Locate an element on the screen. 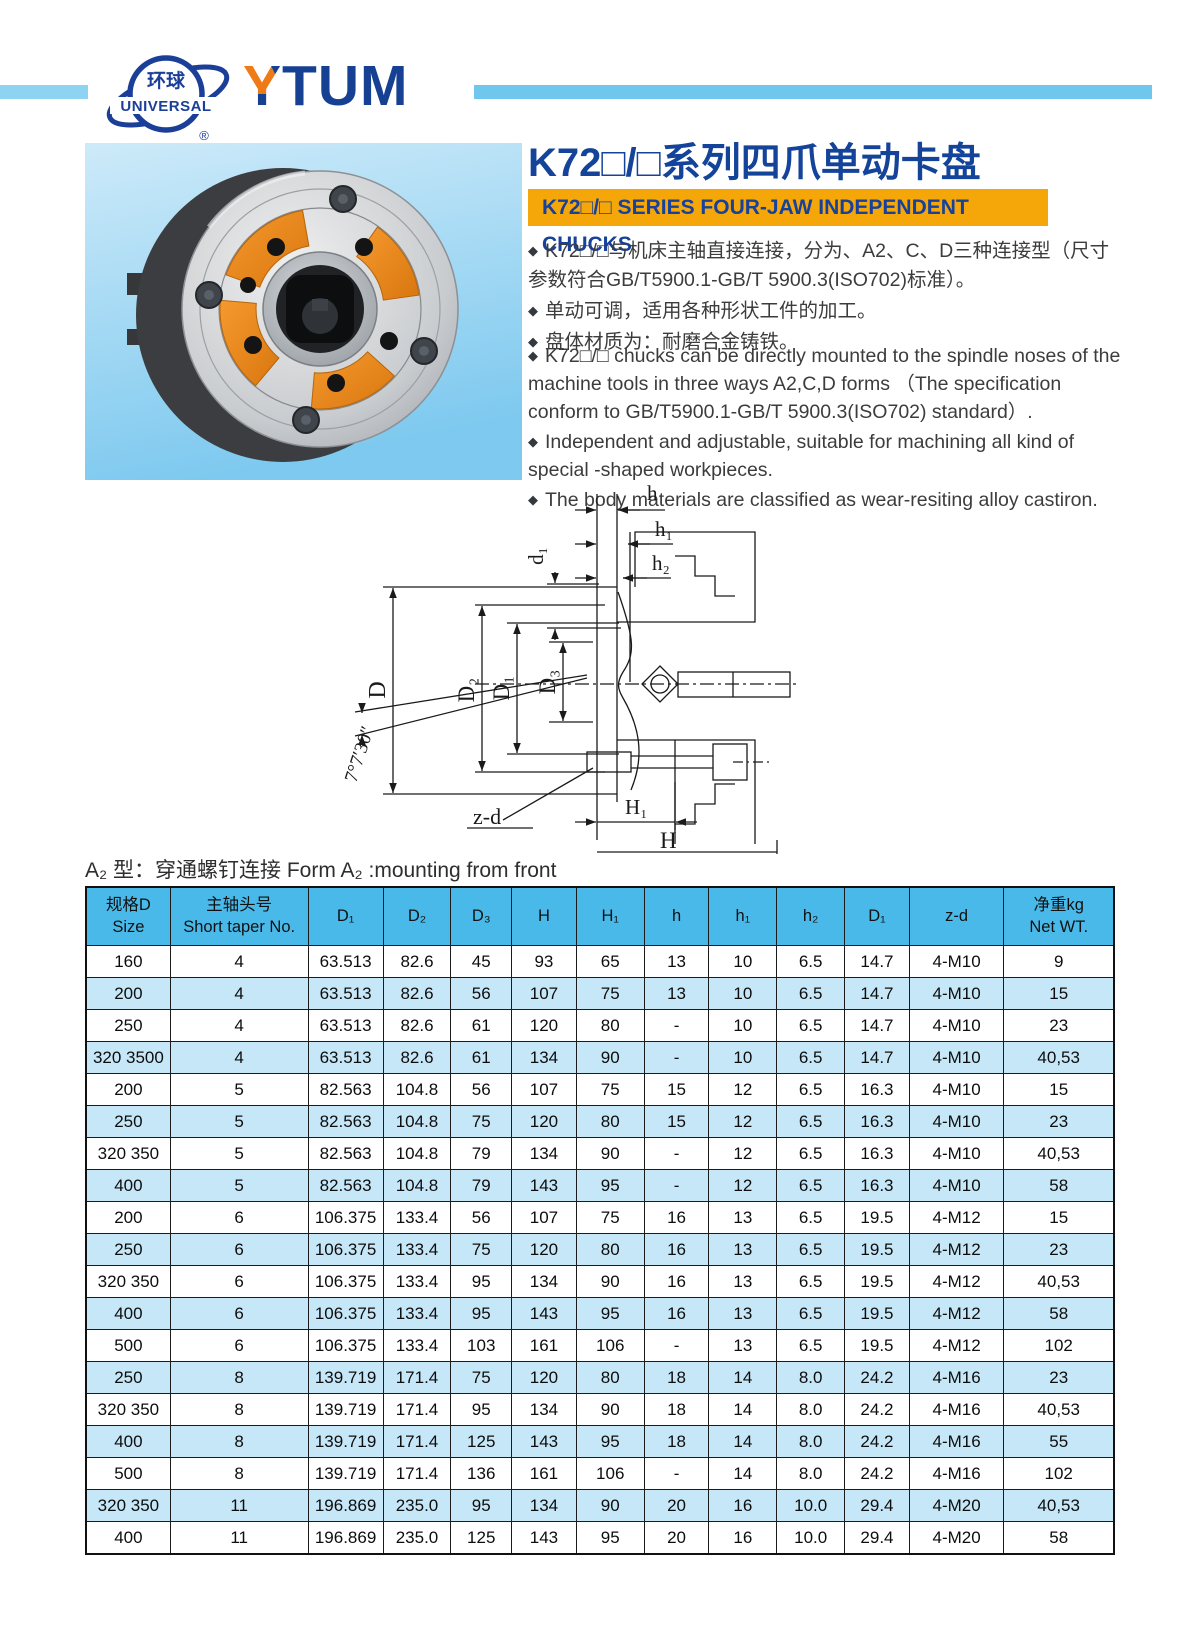 The width and height of the screenshot is (1200, 1640). table-cell: 107 is located at coordinates (544, 1217).